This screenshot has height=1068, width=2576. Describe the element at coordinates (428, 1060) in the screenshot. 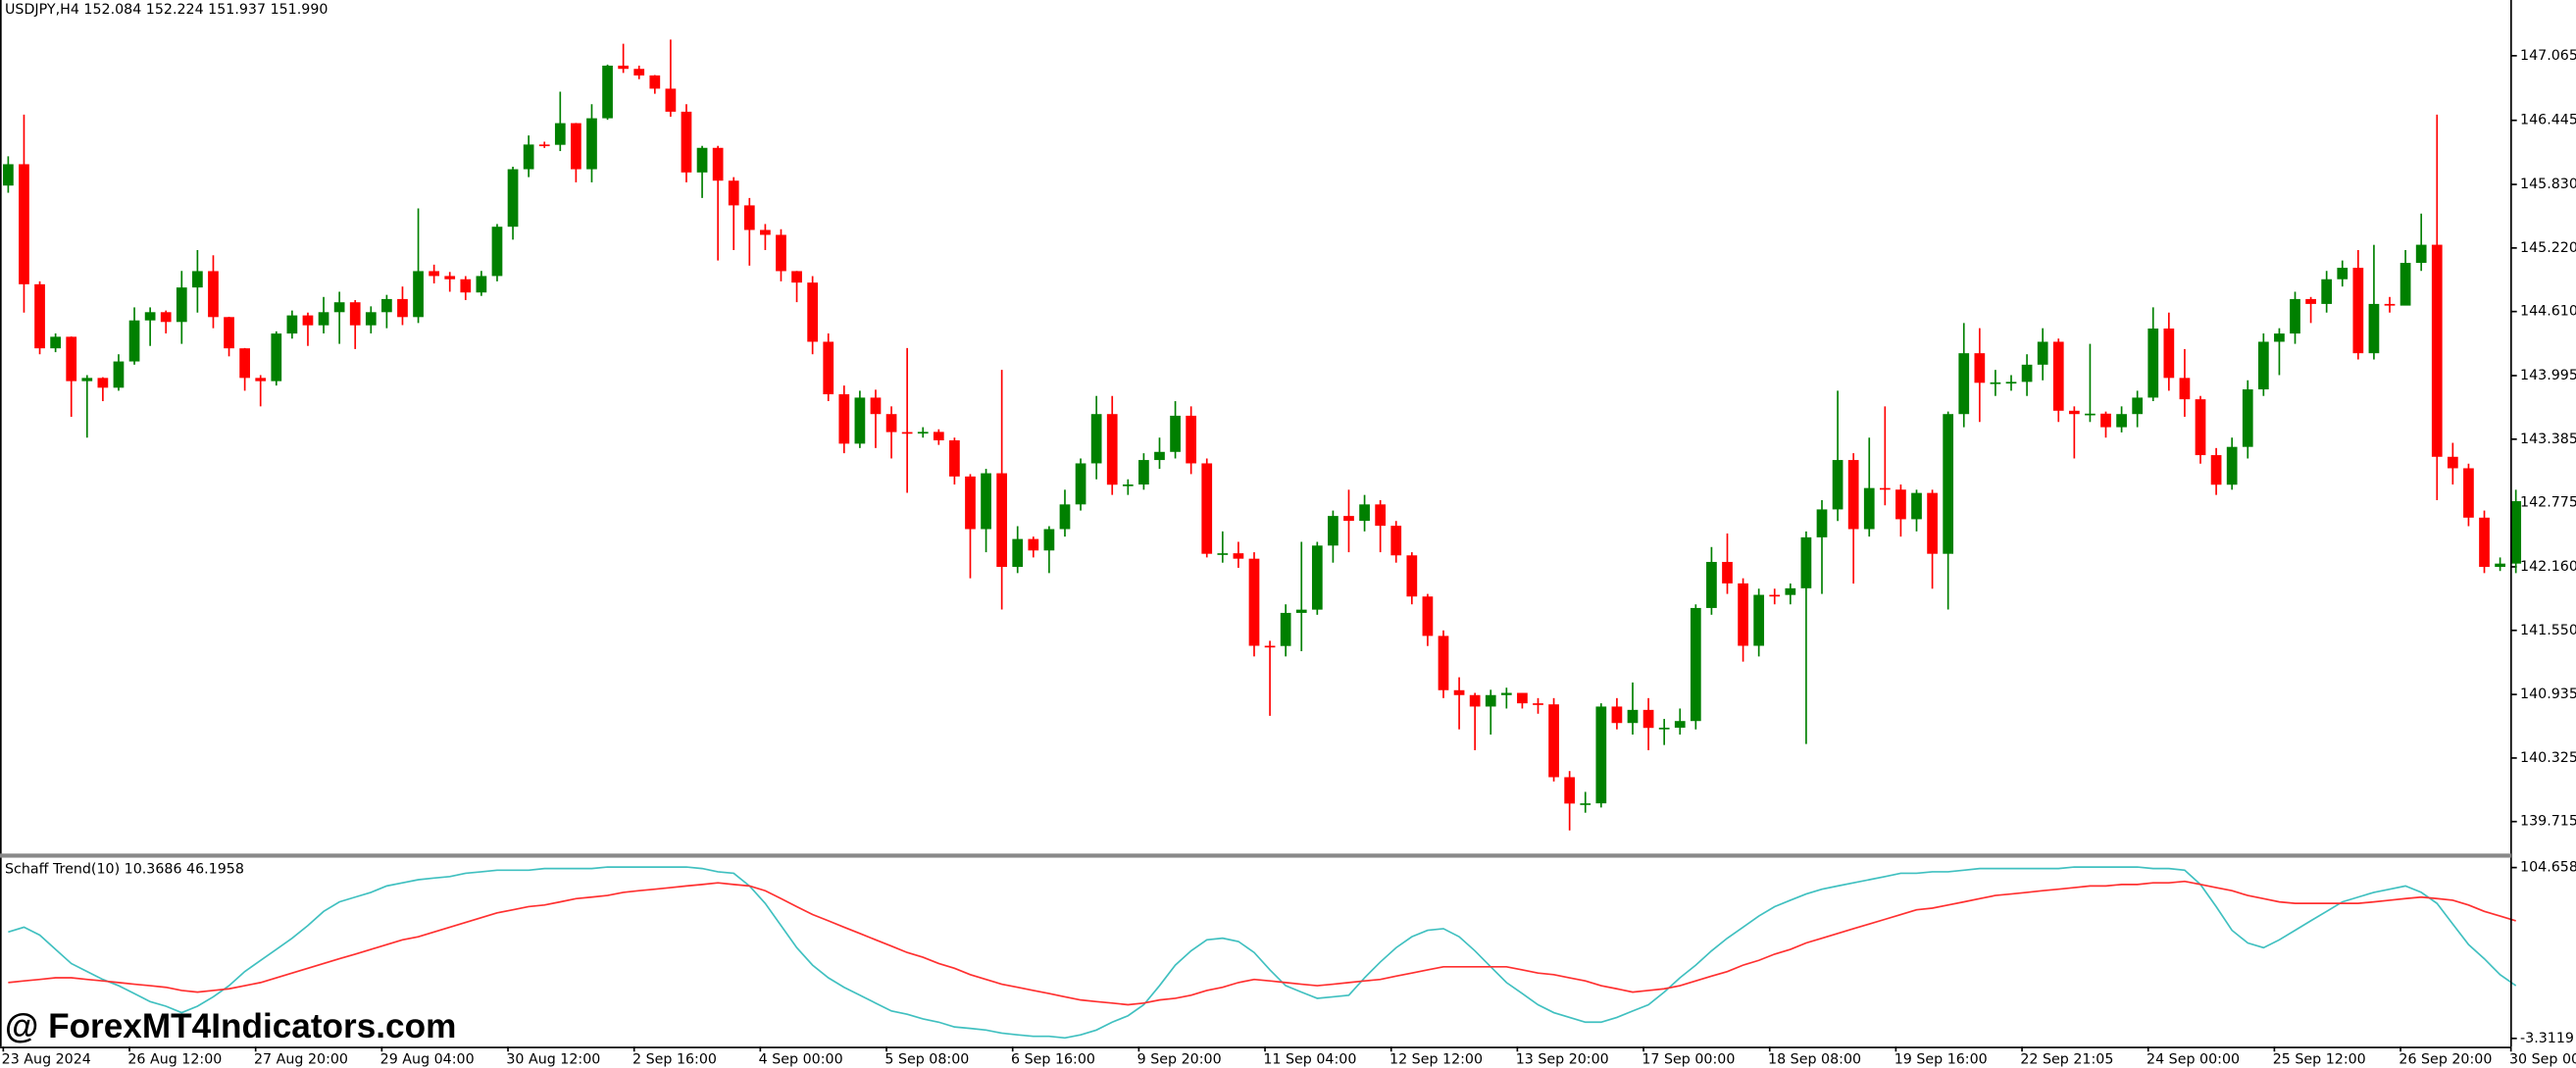

I see `x-tick-label: 29 Aug 04:00` at that location.